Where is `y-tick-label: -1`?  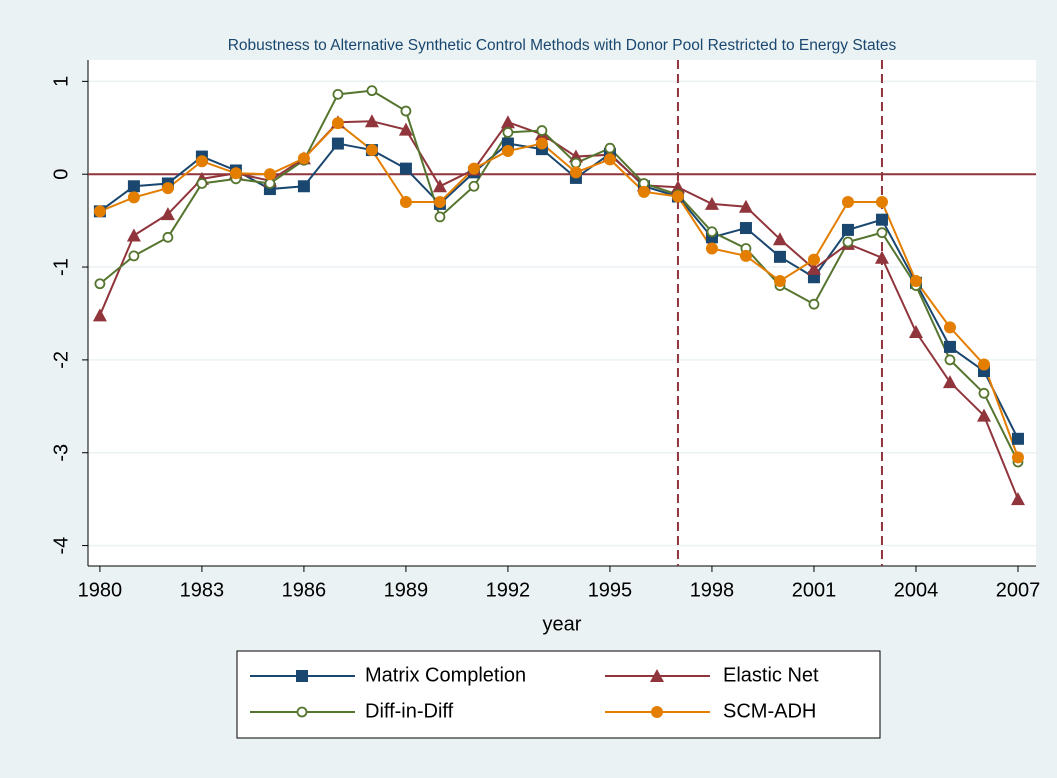
y-tick-label: -1 is located at coordinates (61, 267).